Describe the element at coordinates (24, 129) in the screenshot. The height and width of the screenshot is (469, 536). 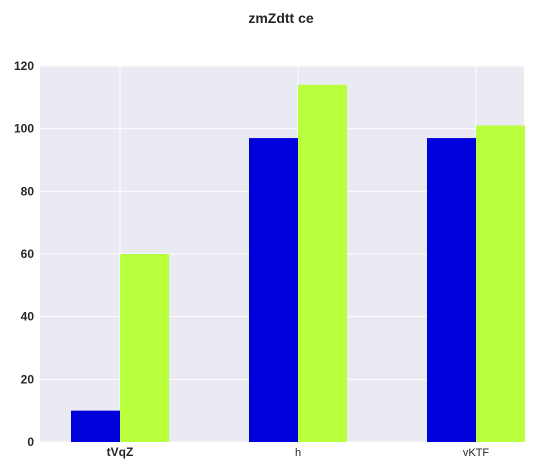
I see `y-tick-label: 100` at that location.